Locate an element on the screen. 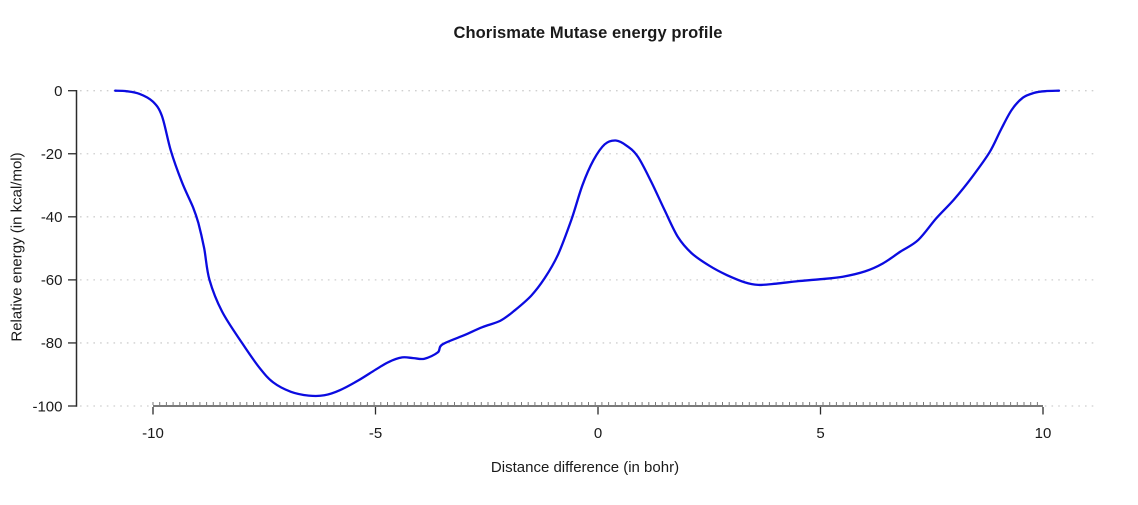  x-axis-title: Distance difference (in bohr) is located at coordinates (585, 467).